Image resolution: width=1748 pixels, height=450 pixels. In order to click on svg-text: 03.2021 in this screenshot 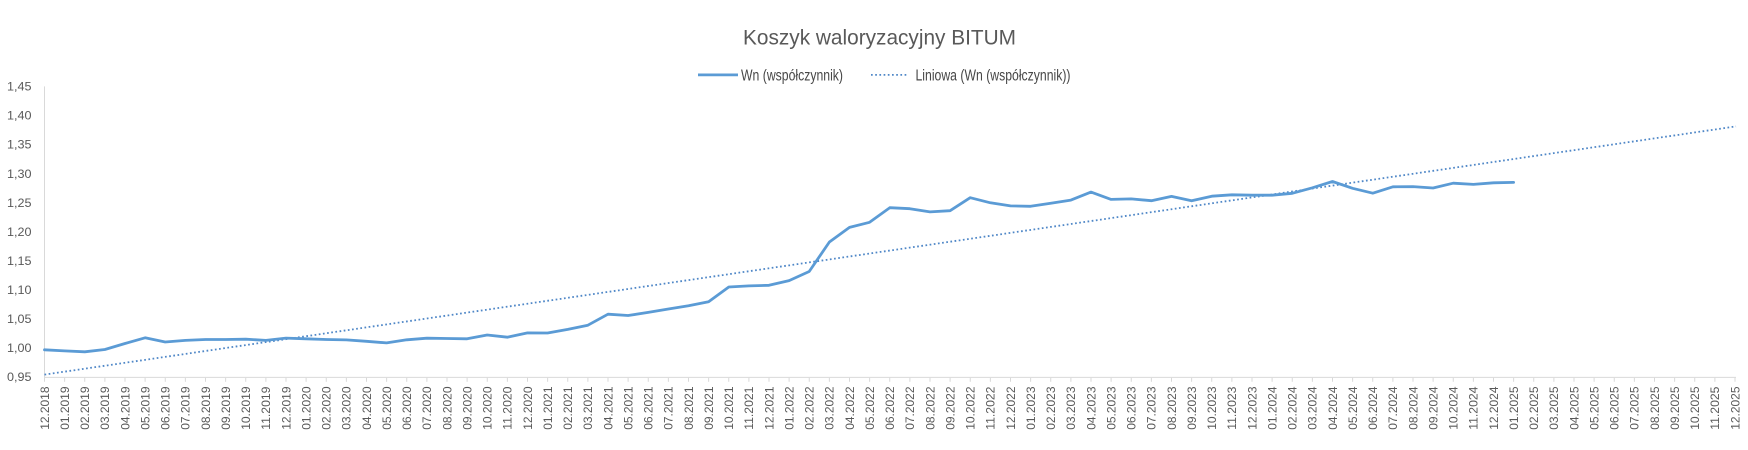, I will do `click(588, 408)`.